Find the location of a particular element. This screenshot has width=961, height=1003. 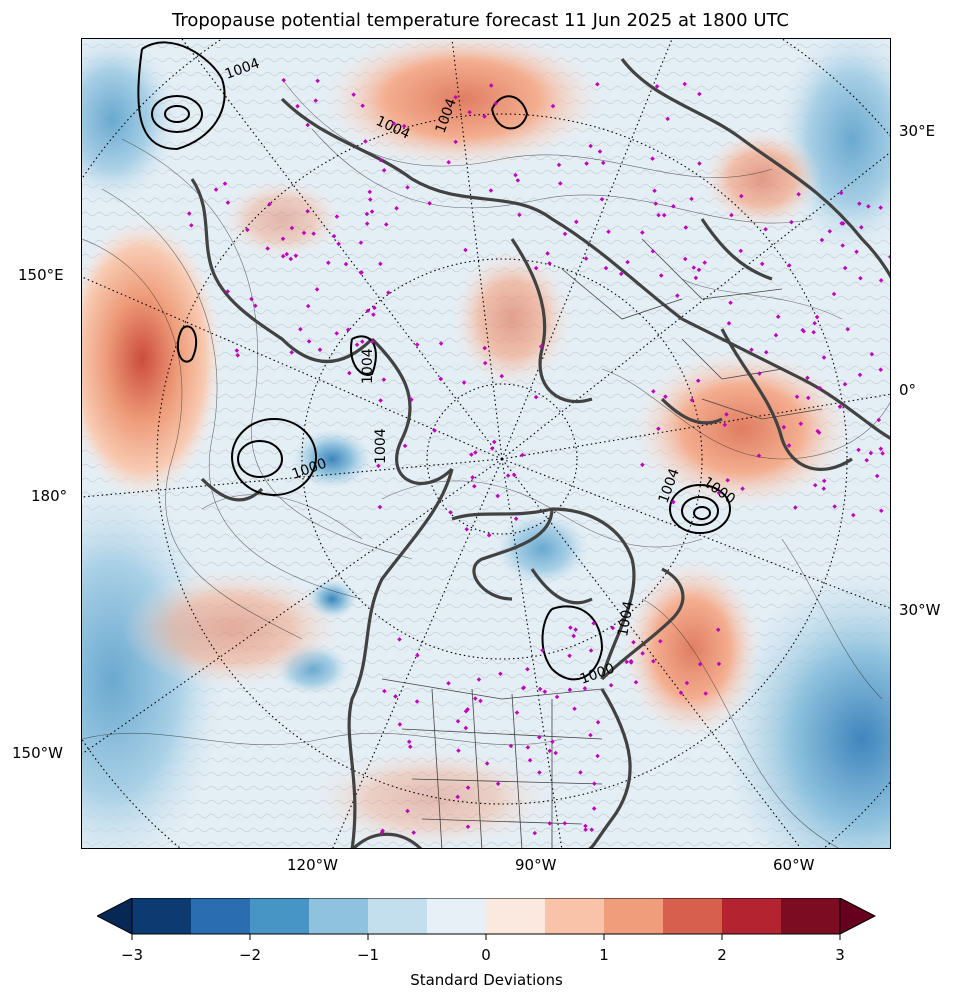

colorbar-tick-label: 2 is located at coordinates (722, 955).